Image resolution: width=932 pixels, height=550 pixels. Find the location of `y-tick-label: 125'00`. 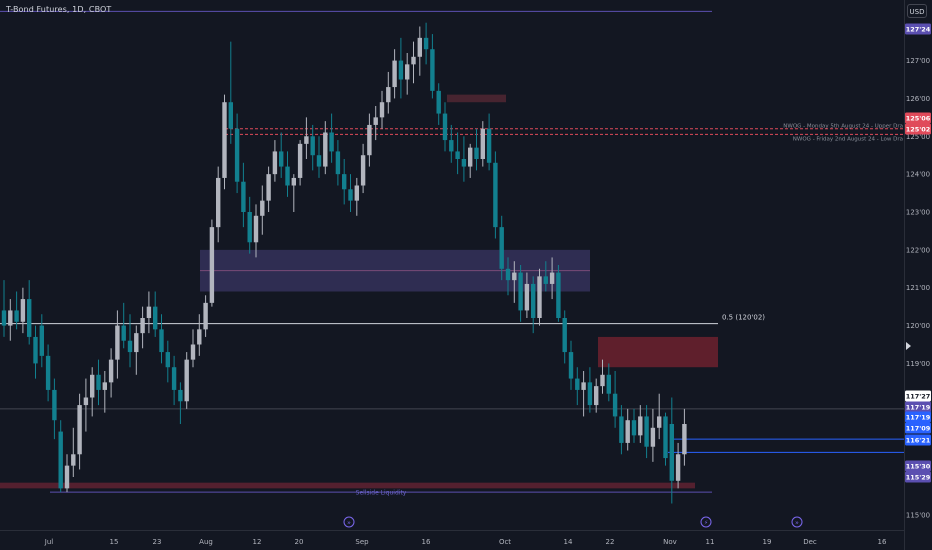

y-tick-label: 125'00 is located at coordinates (918, 137).